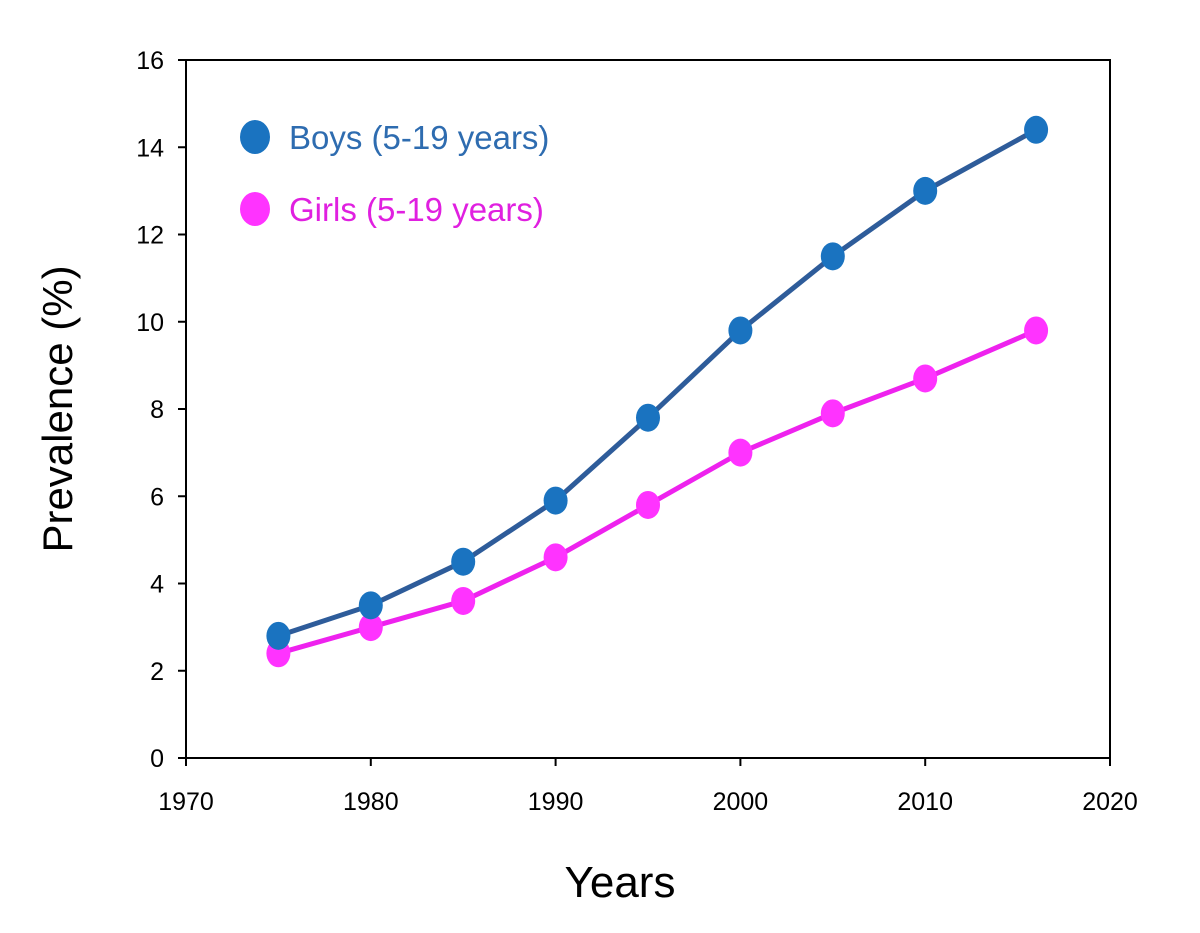  Describe the element at coordinates (157, 497) in the screenshot. I see `y-tick-label: 6` at that location.